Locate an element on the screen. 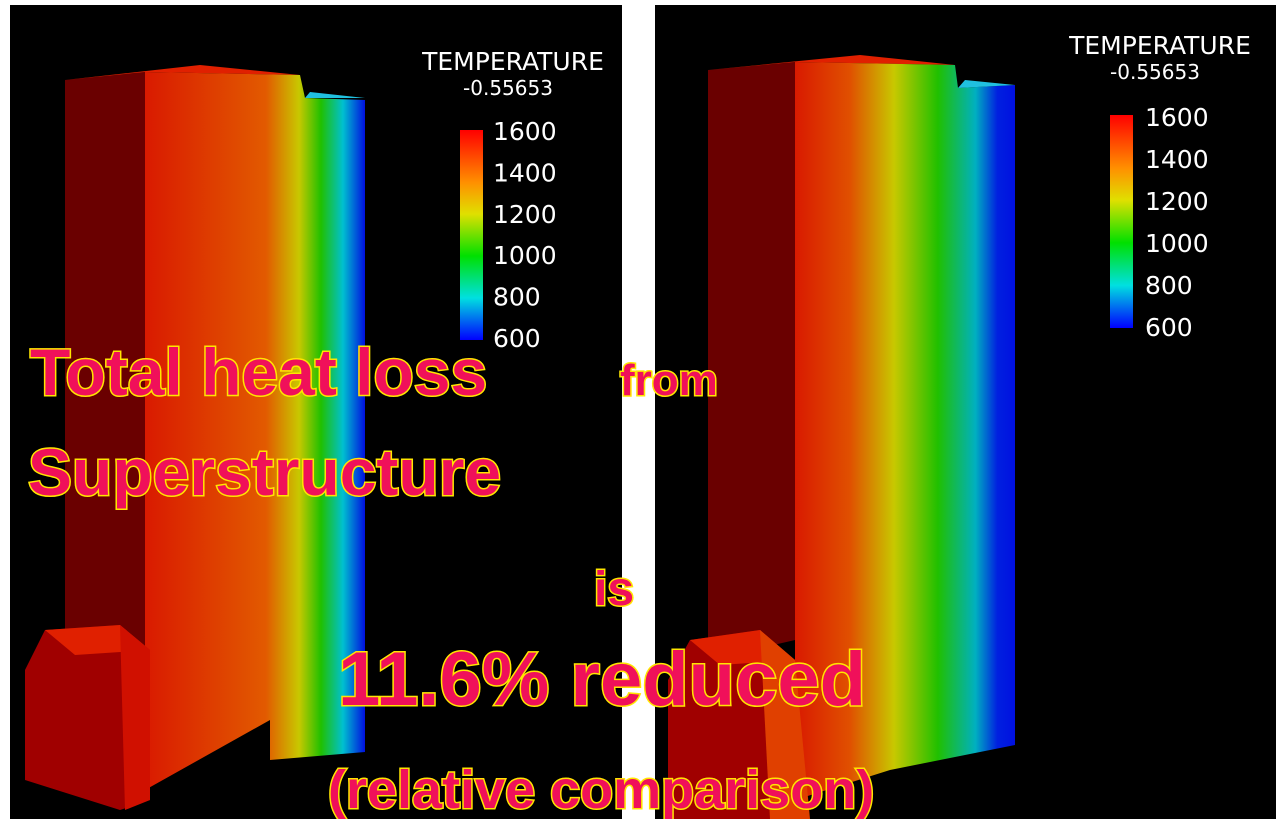  overlay-line: (relative comparison) is located at coordinates (601, 789).